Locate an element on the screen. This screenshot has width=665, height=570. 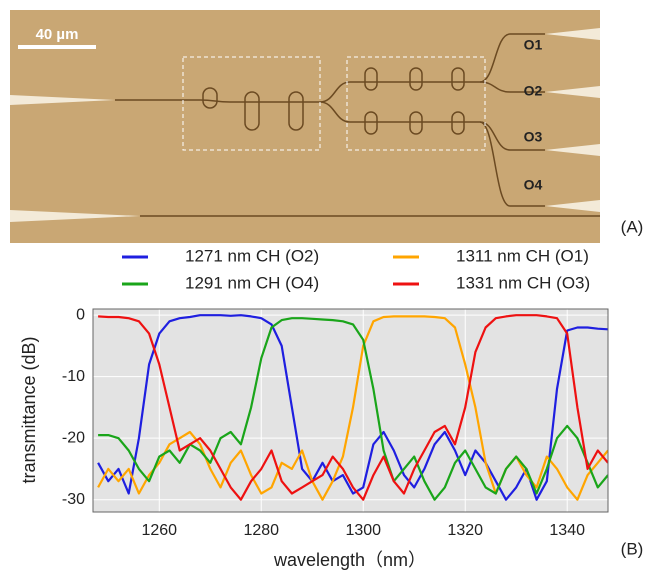
y-tick-label: -20 is located at coordinates (73, 437).